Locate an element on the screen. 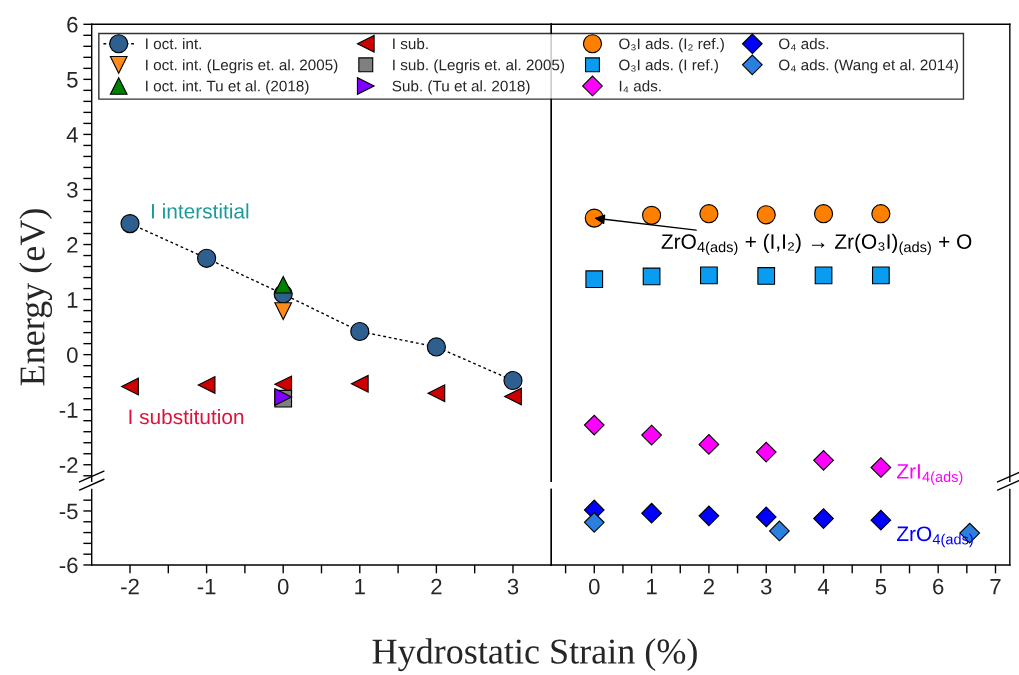 This screenshot has width=1019, height=675. annotation: ZrO$_{4(ads)}$ is located at coordinates (935, 537).